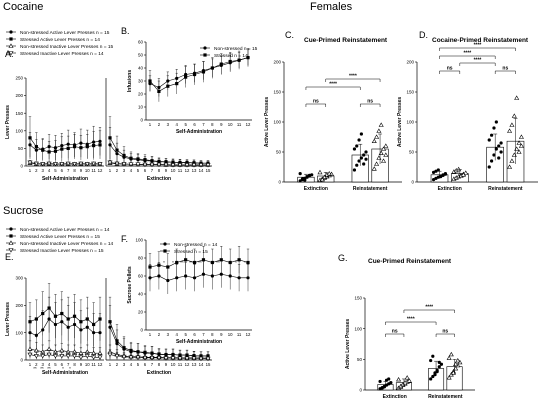 This screenshot has width=550, height=408. What do you see at coordinates (64, 351) in the screenshot?
I see `panel-E-sa-series-line` at bounding box center [64, 351].